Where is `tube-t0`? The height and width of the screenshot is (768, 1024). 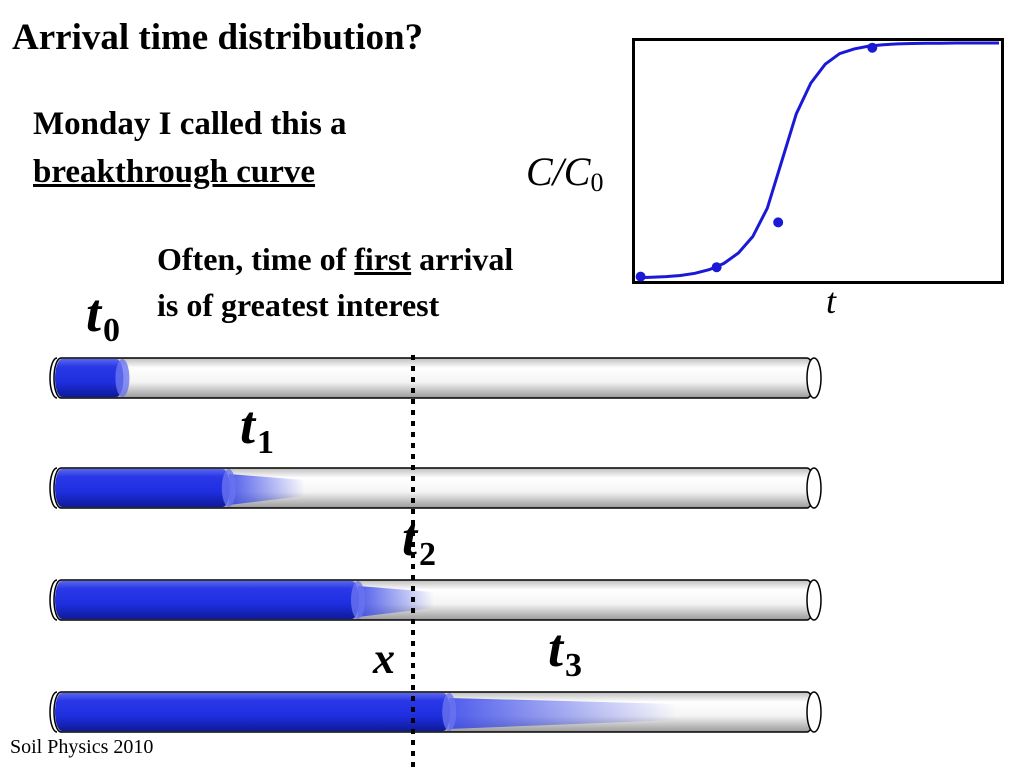
tube-t0 is located at coordinates (435, 378).